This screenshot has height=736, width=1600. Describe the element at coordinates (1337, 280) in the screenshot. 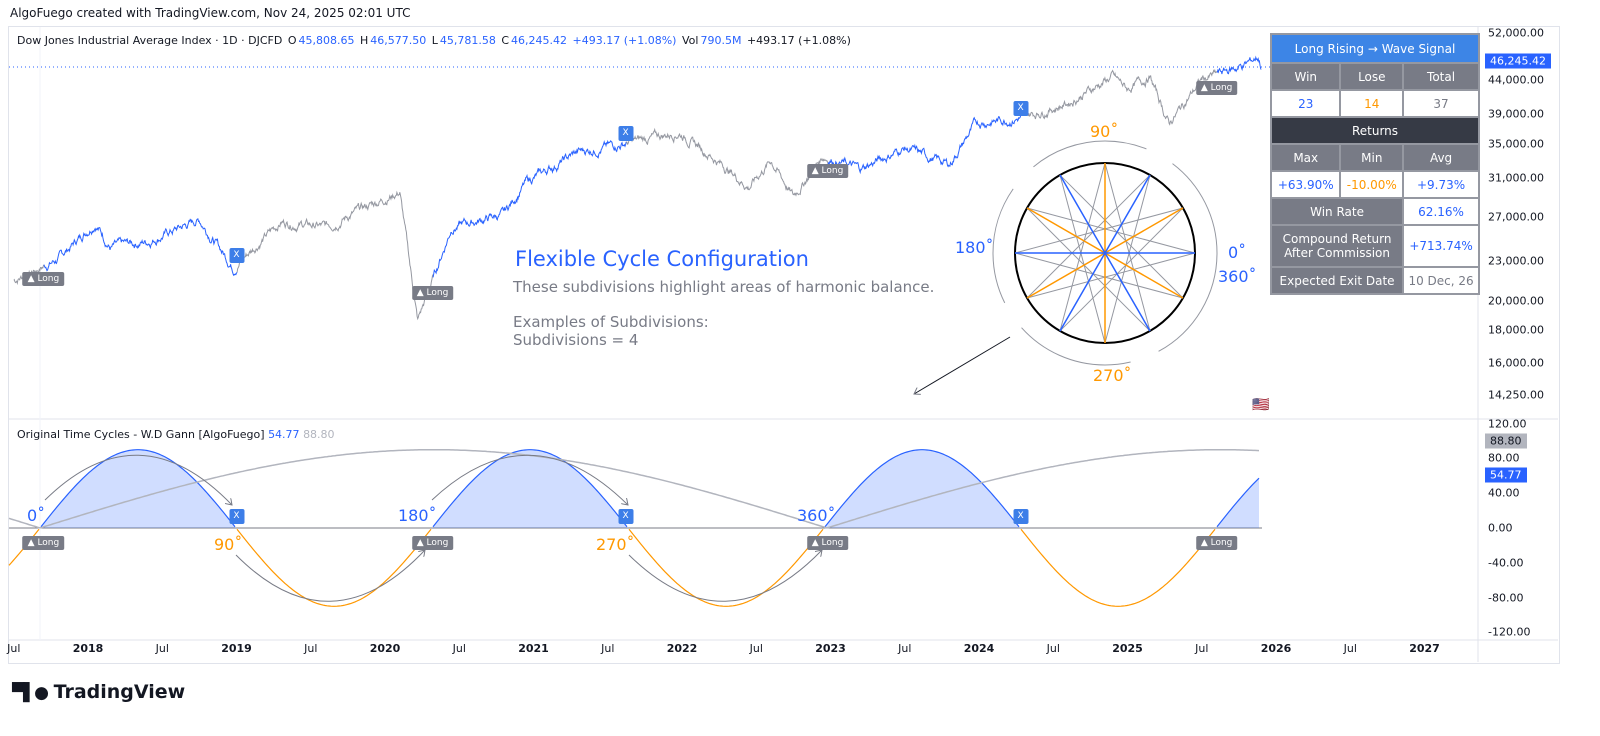

I see `exit-date-label: Expected Exit Date` at that location.